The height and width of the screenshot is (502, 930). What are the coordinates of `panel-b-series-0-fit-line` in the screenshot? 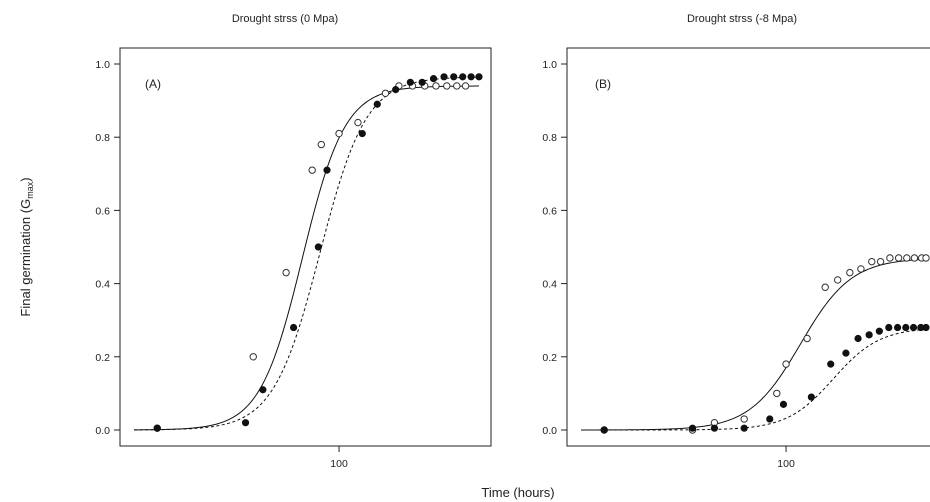 It's located at (754, 344).